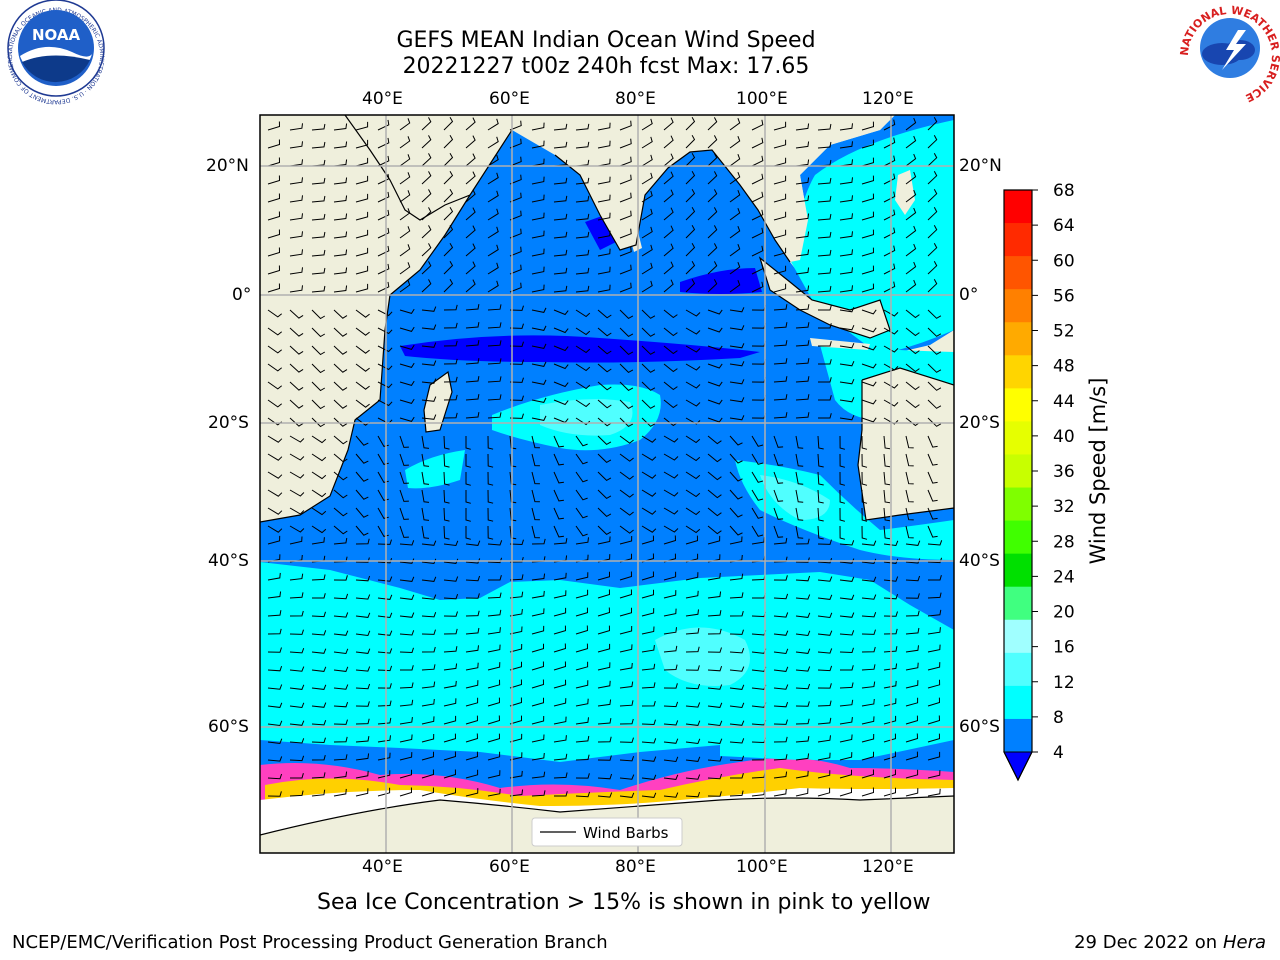 Image resolution: width=1280 pixels, height=960 pixels. Describe the element at coordinates (635, 867) in the screenshot. I see `lon-tick-bottom-80e: 80°E` at that location.